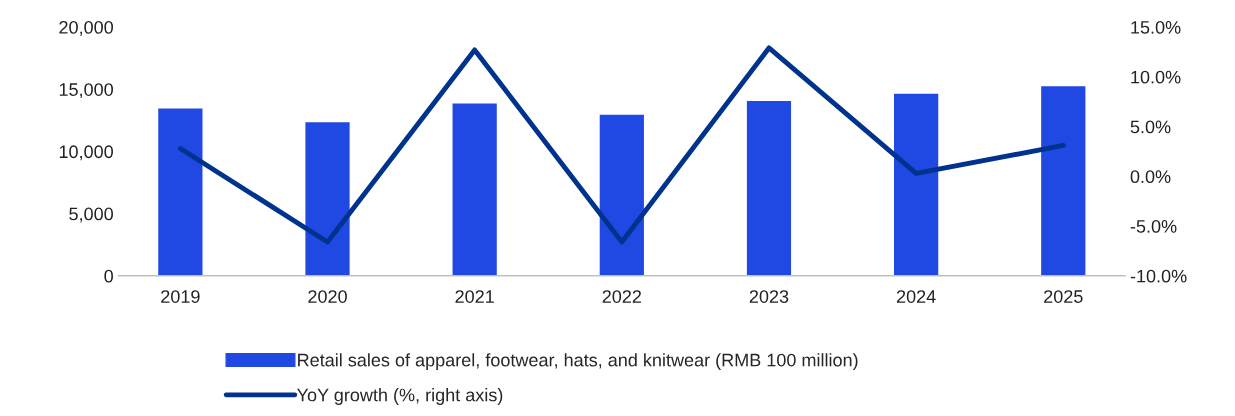  Describe the element at coordinates (474, 296) in the screenshot. I see `x-tick-label: 2021` at that location.